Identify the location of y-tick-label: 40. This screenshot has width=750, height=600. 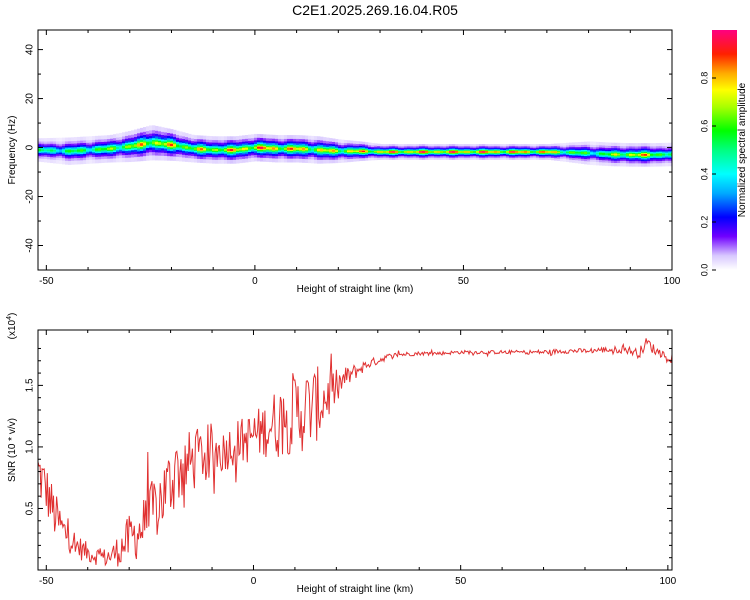
(30, 50).